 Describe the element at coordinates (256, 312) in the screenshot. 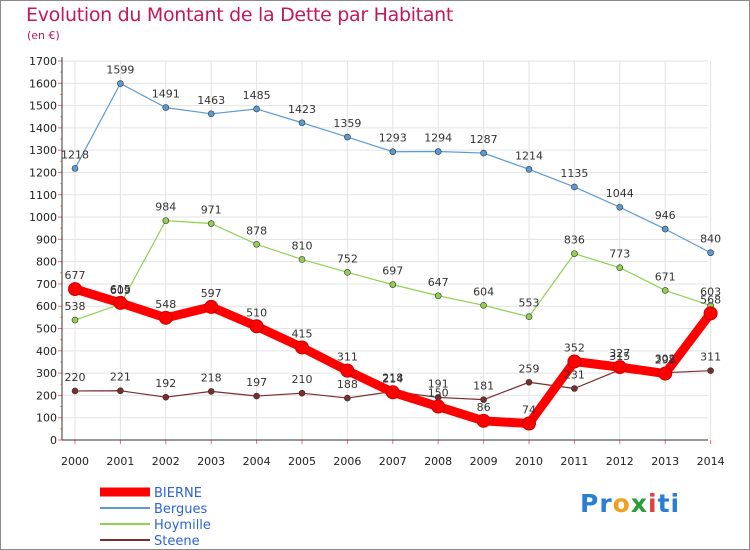

I see `data-label-bierne: 510` at that location.